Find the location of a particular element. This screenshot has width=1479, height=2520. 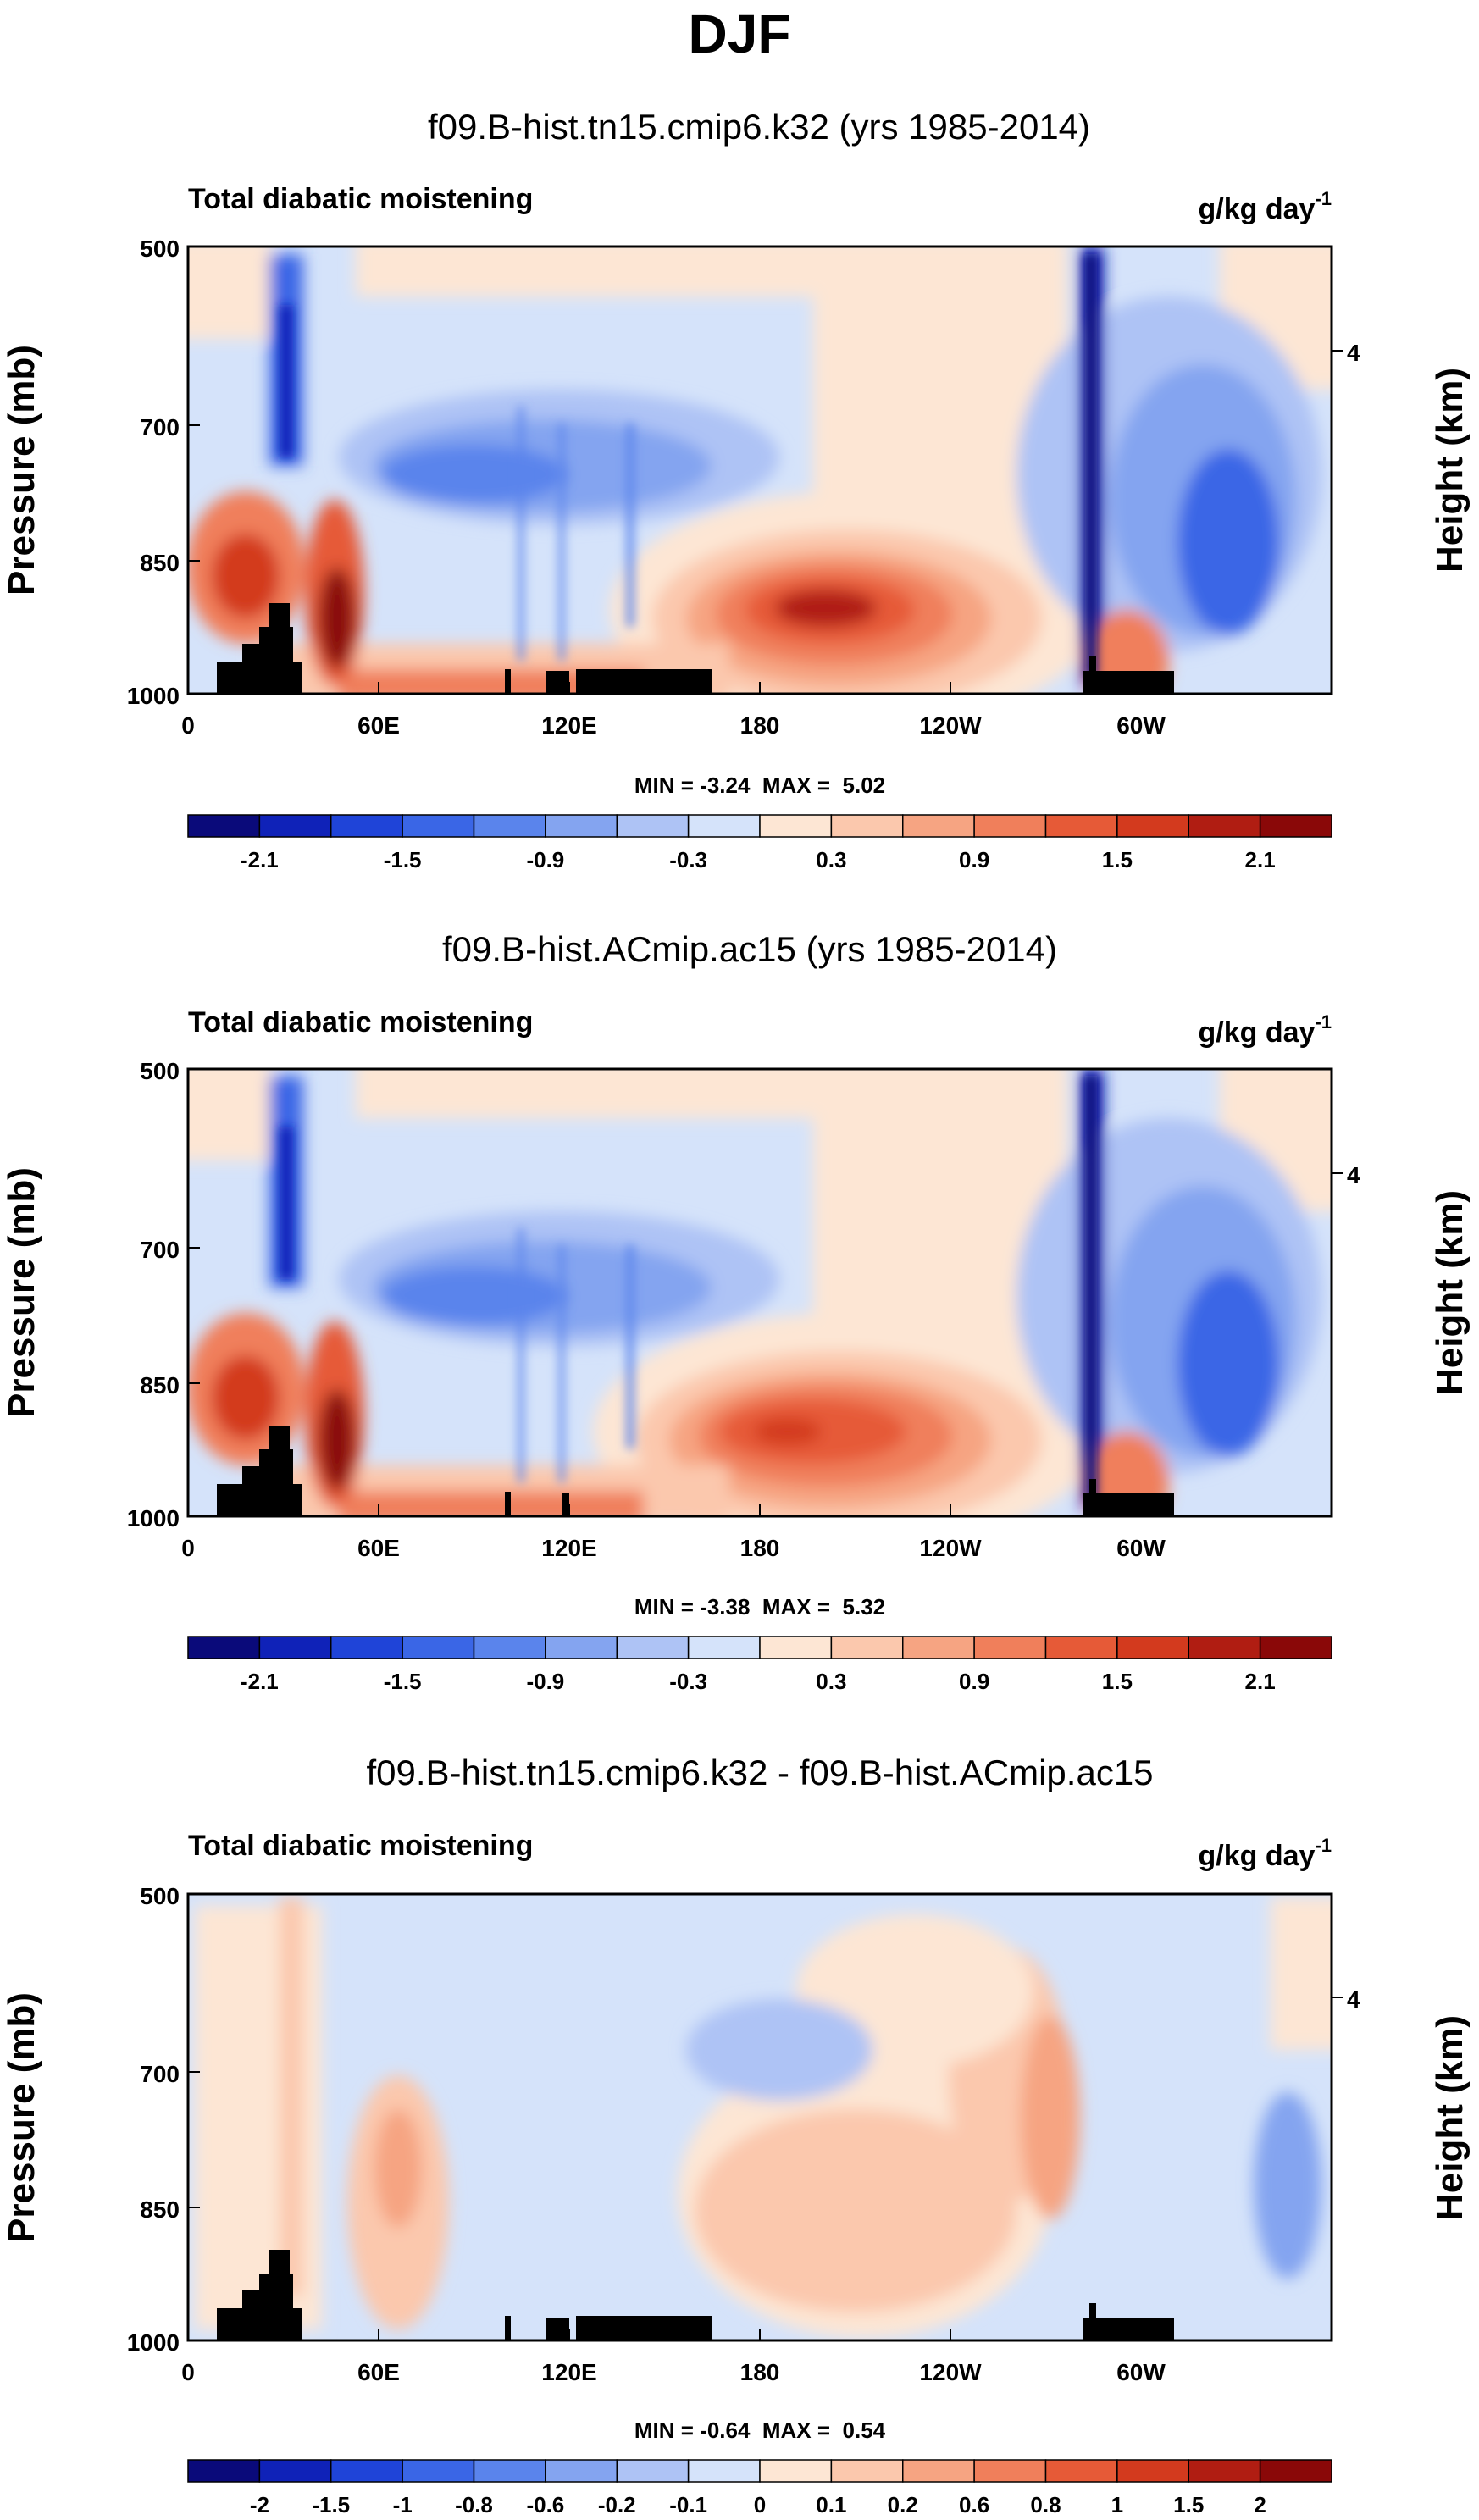

colorbar-3-label-5: -0.2 is located at coordinates (617, 2504).